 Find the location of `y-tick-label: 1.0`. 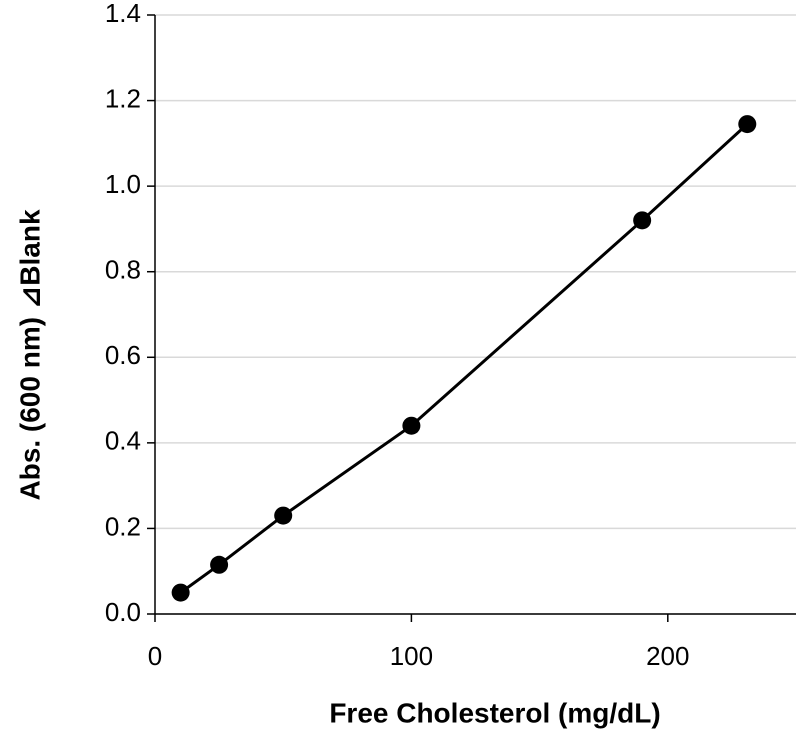

y-tick-label: 1.0 is located at coordinates (123, 184).